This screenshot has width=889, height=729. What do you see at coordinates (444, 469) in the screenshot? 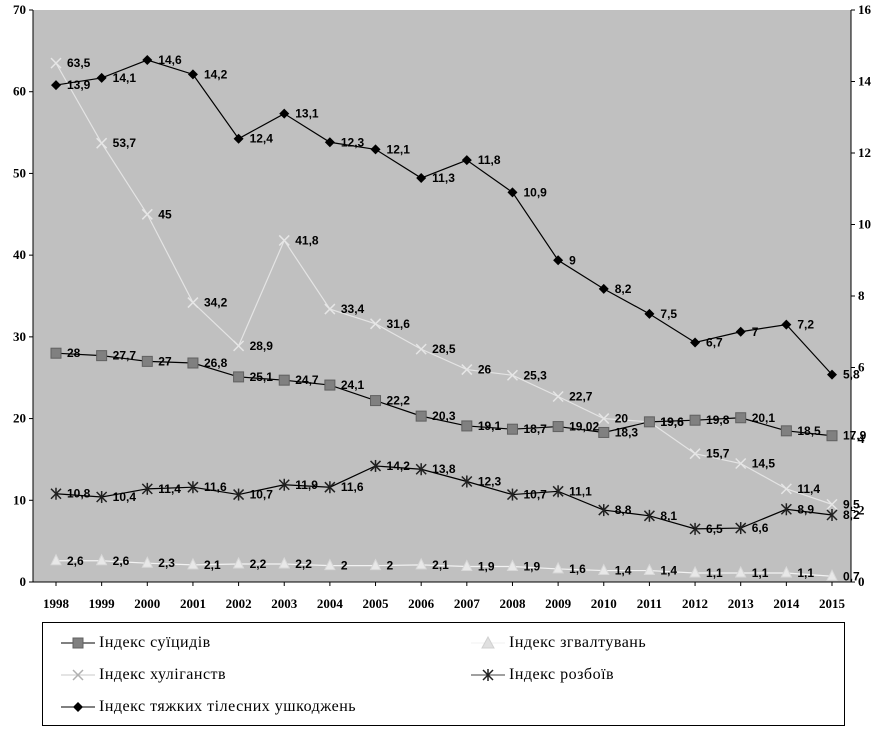
I see `data-label: 13,8` at bounding box center [444, 469].